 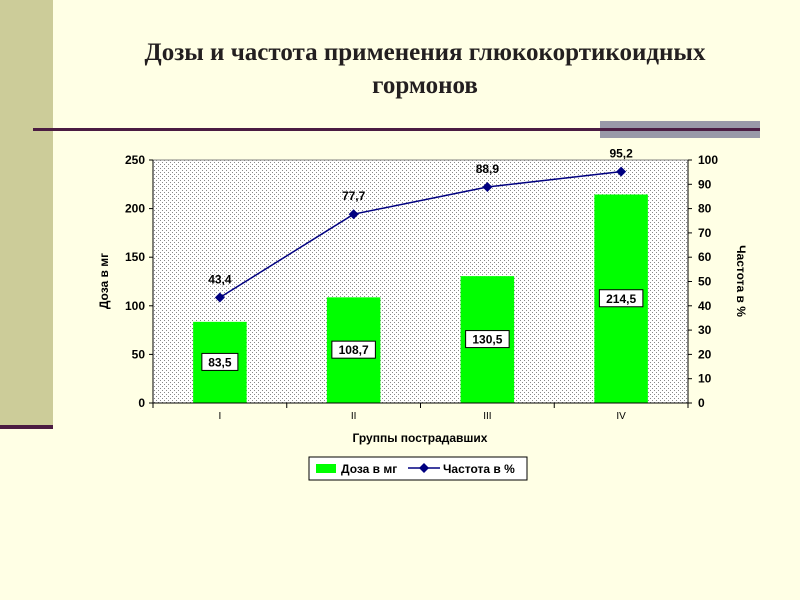 I want to click on legend: Доза в мг Частота в %, so click(x=418, y=468).